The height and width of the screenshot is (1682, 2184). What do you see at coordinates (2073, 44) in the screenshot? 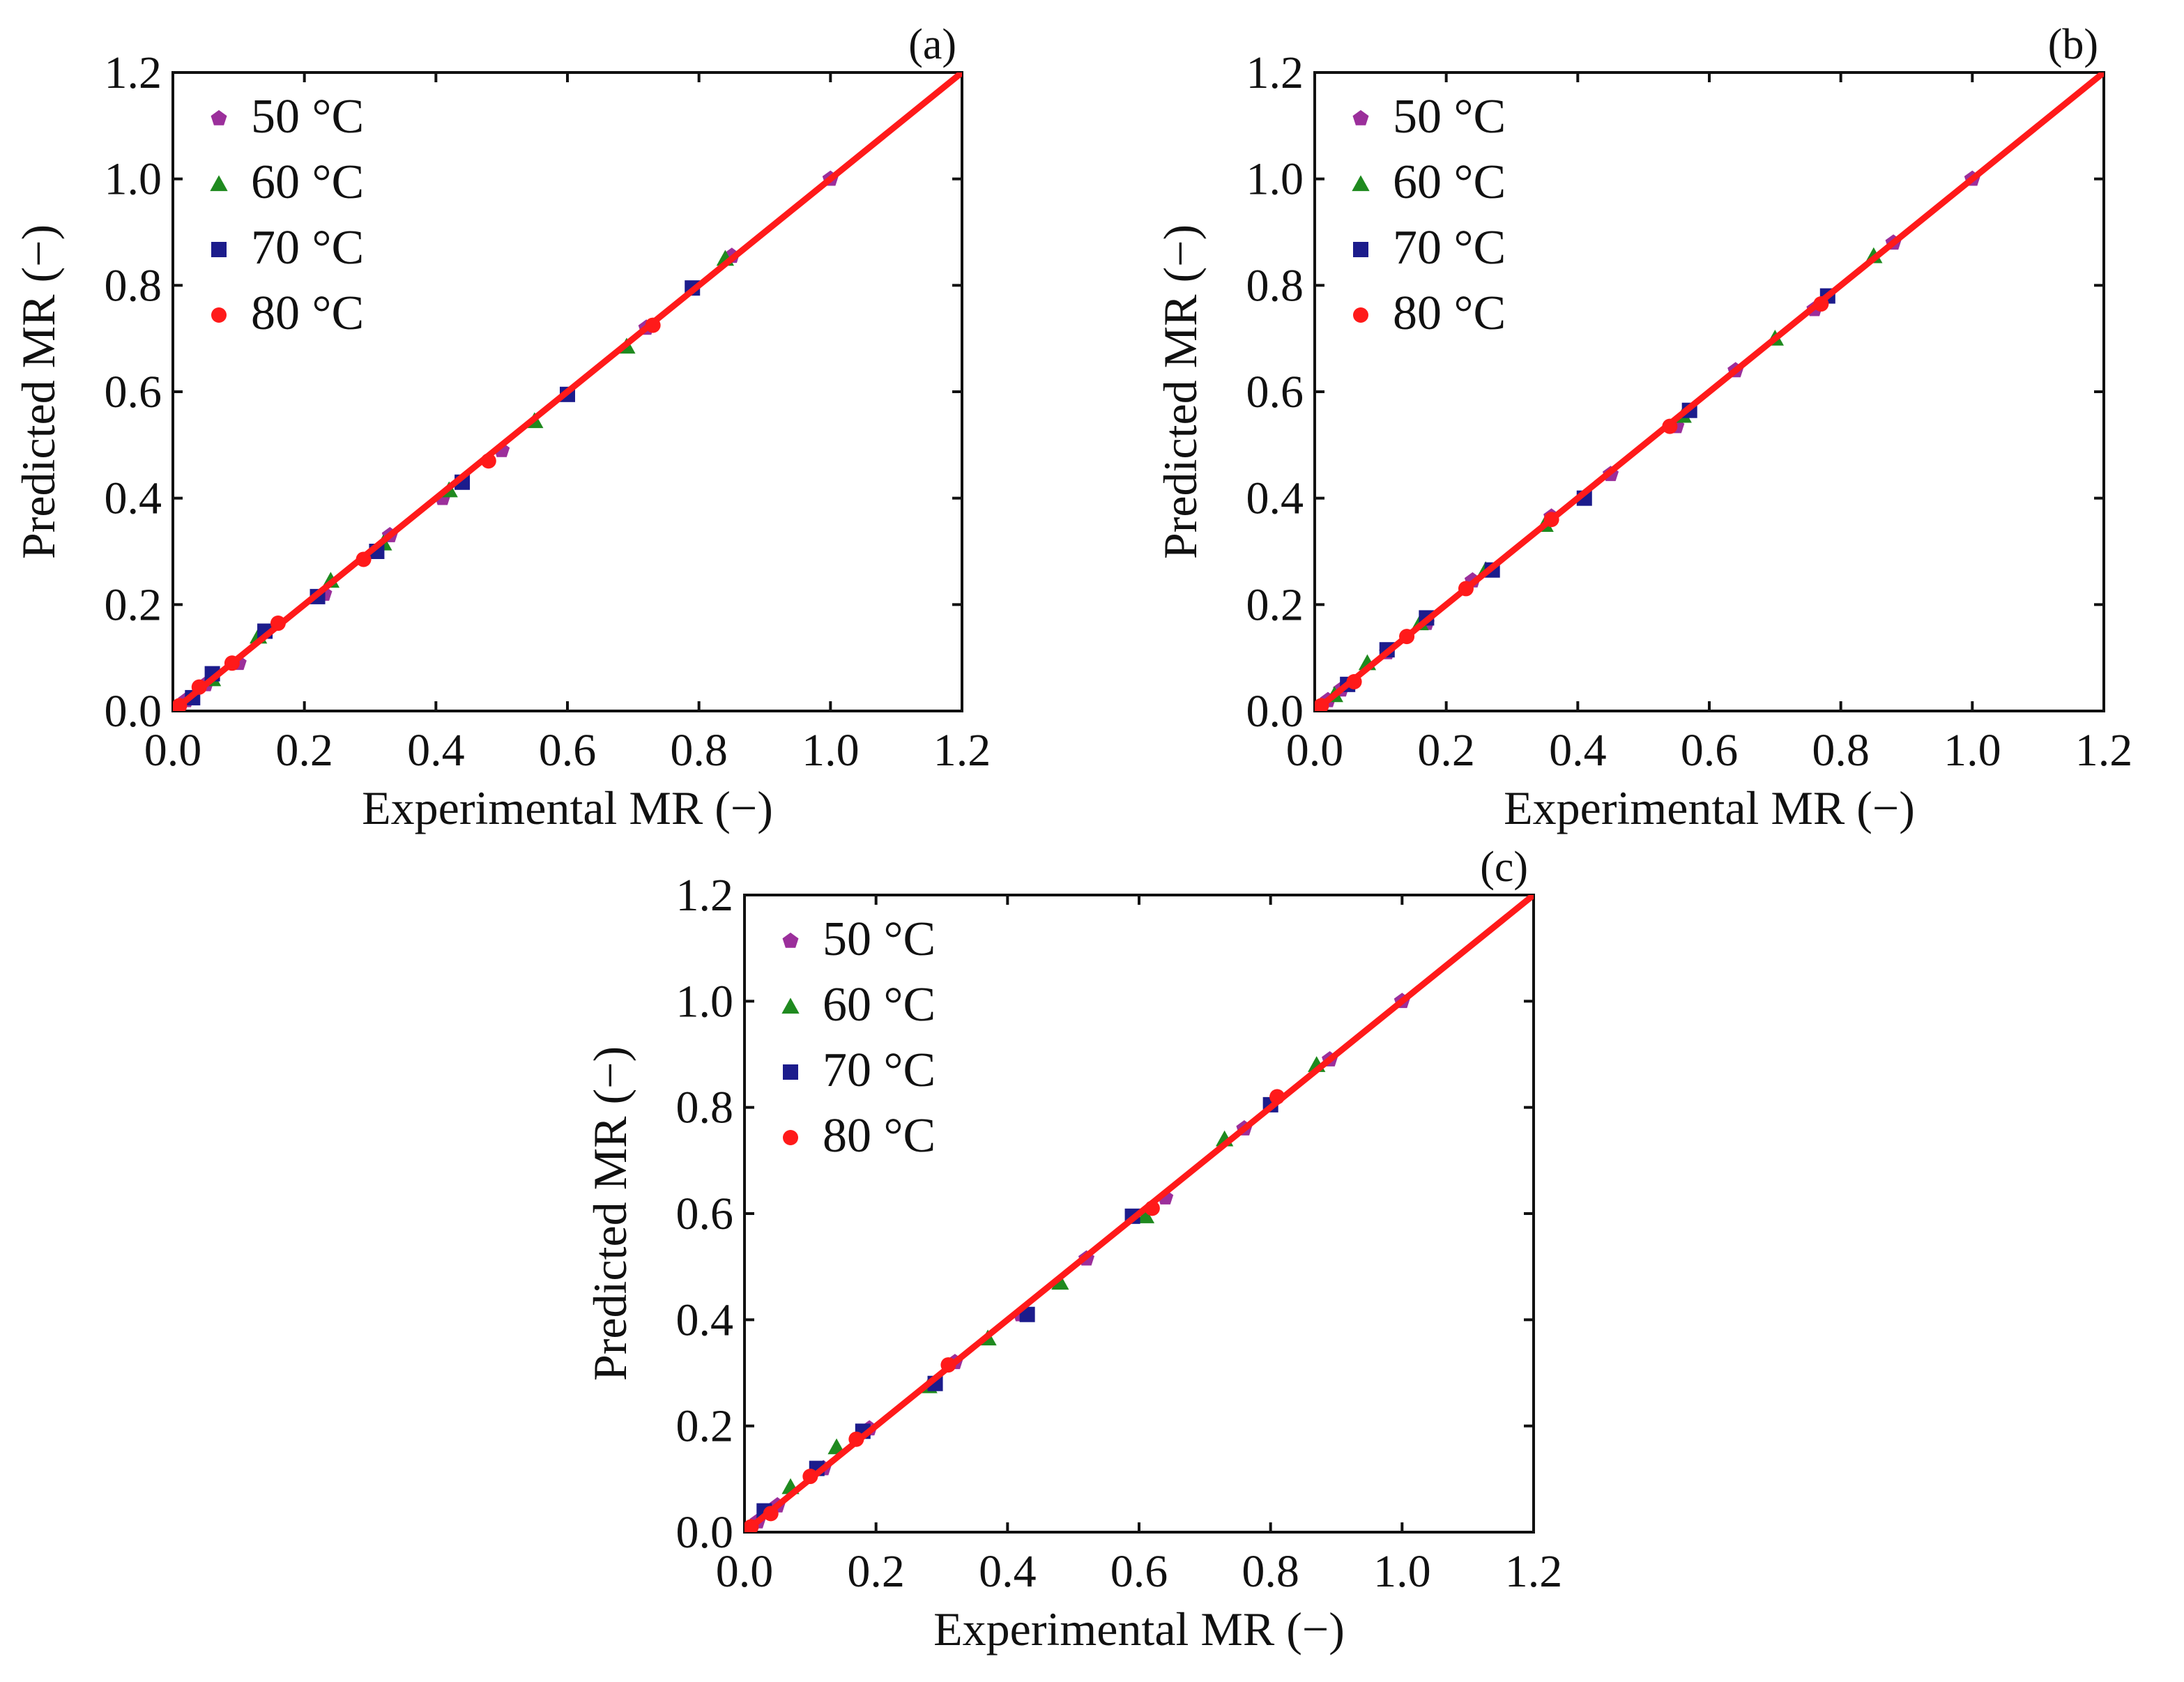
I see `panel-tag: (b)` at bounding box center [2073, 44].